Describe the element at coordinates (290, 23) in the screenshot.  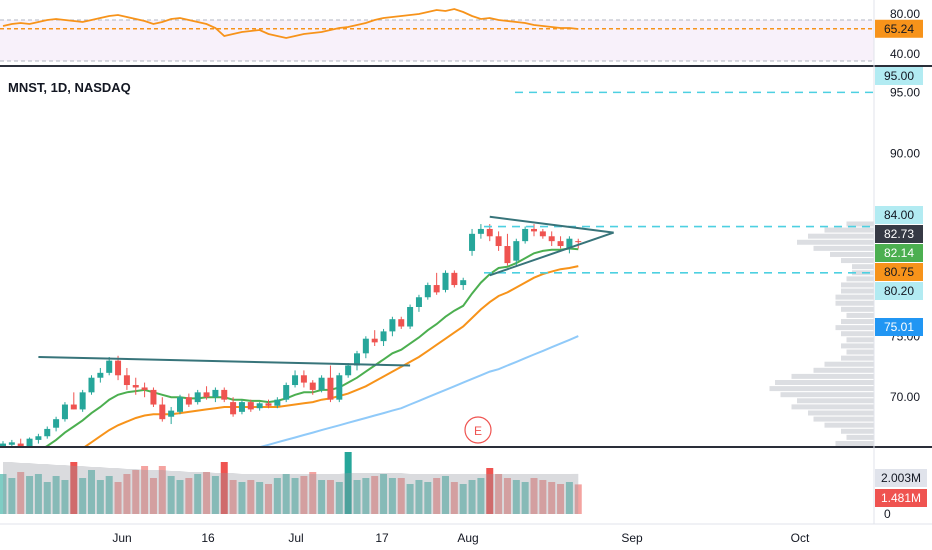
I see `rsi-line` at that location.